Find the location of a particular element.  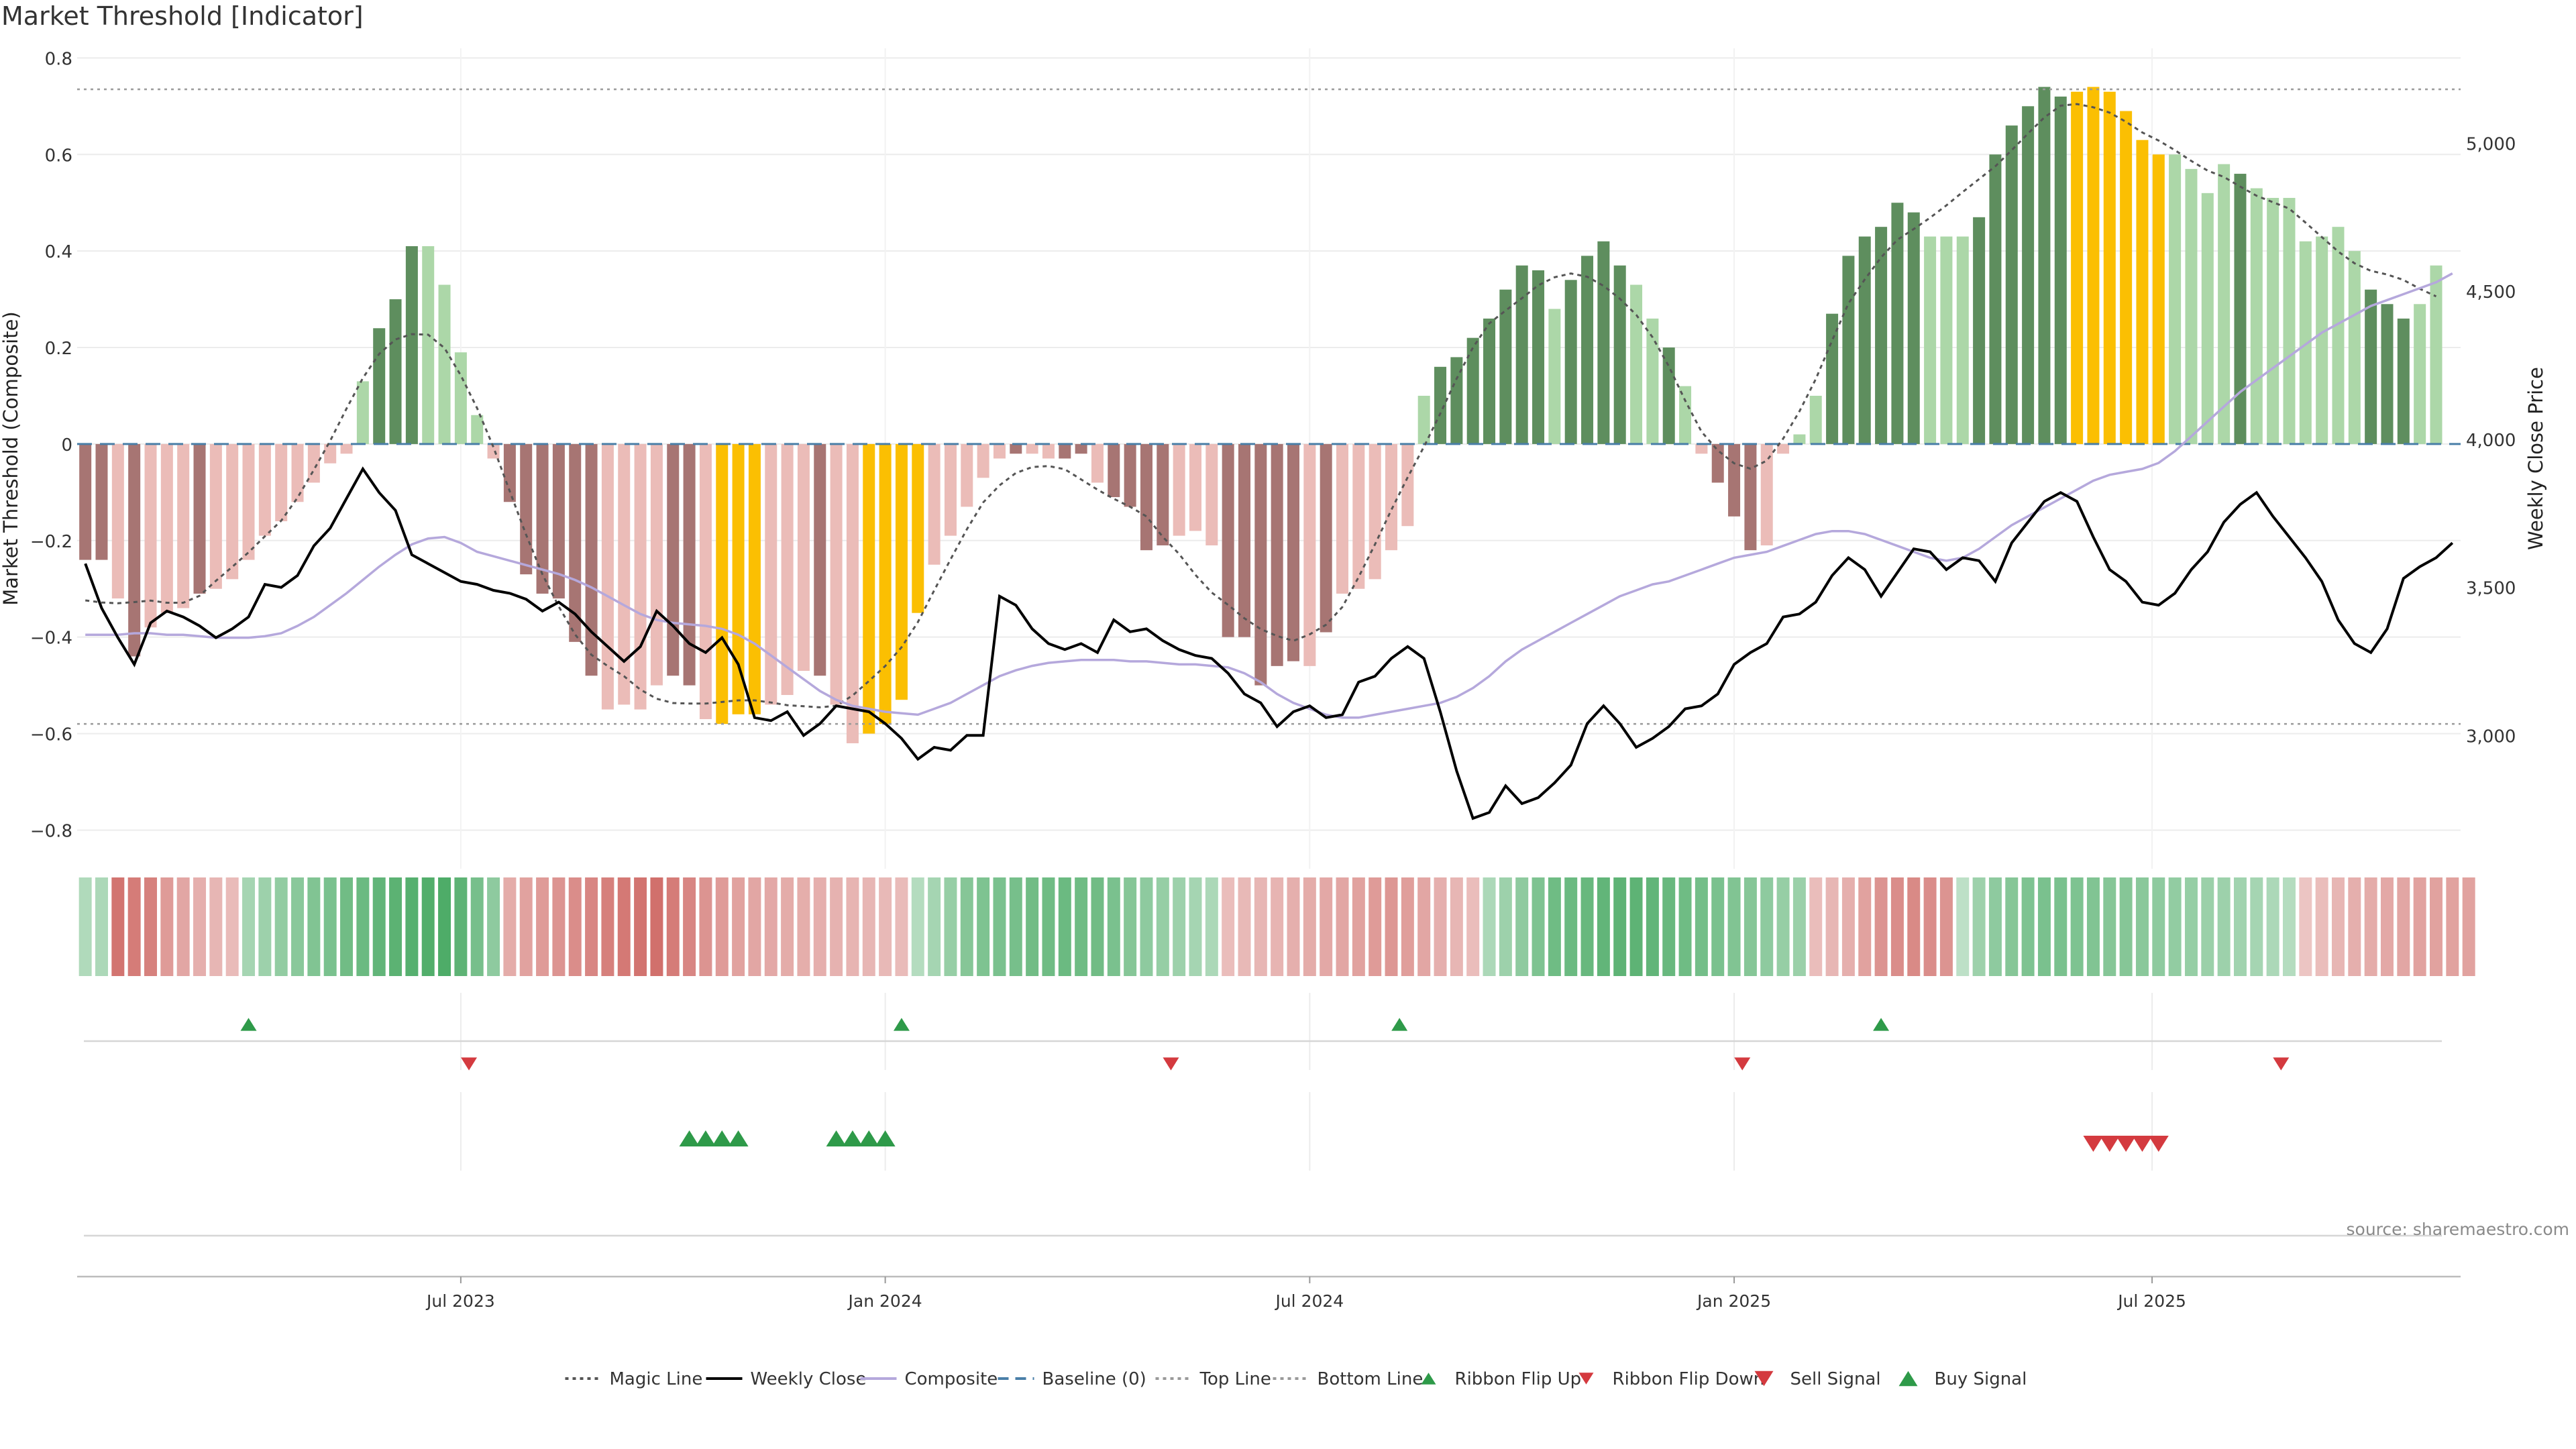

legend-label: Weekly Close is located at coordinates (809, 1379).